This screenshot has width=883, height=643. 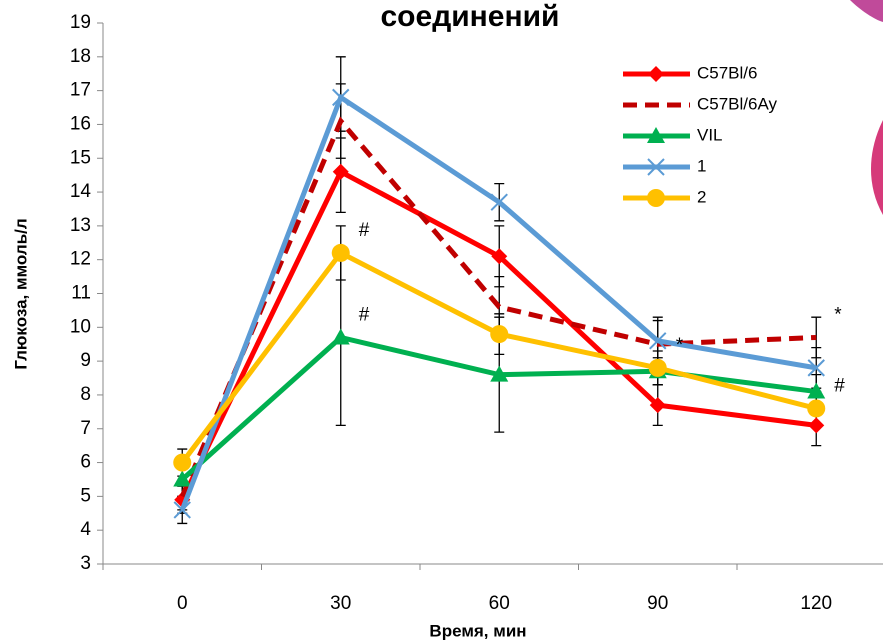 I want to click on y-tick-label: 6, so click(x=85, y=462).